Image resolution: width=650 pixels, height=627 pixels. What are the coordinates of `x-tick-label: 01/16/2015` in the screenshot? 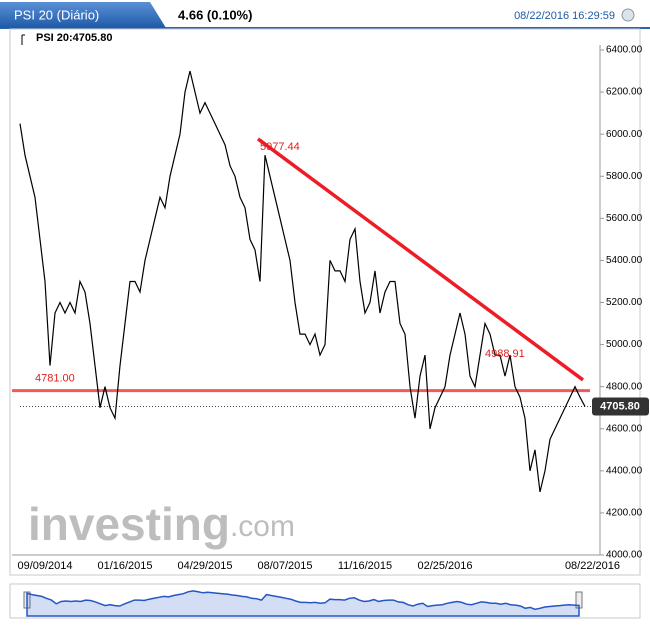 It's located at (124, 566).